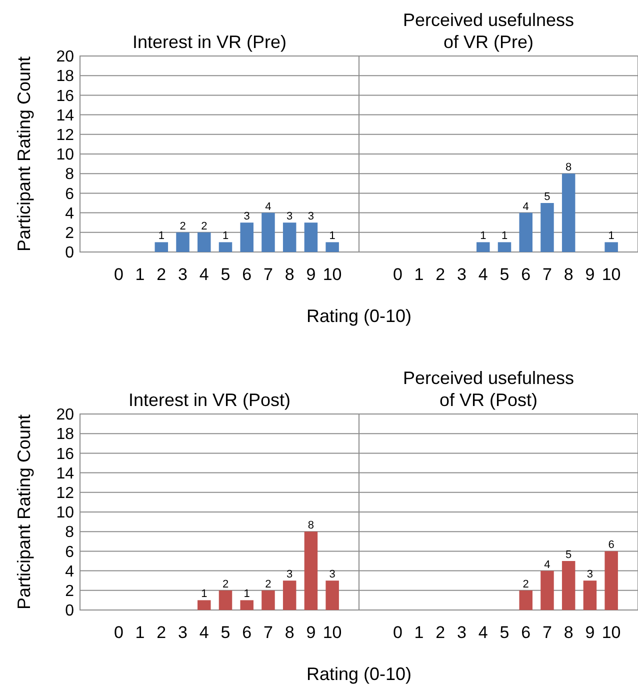  I want to click on chart-title: Interest in VR (Pre), so click(209, 42).